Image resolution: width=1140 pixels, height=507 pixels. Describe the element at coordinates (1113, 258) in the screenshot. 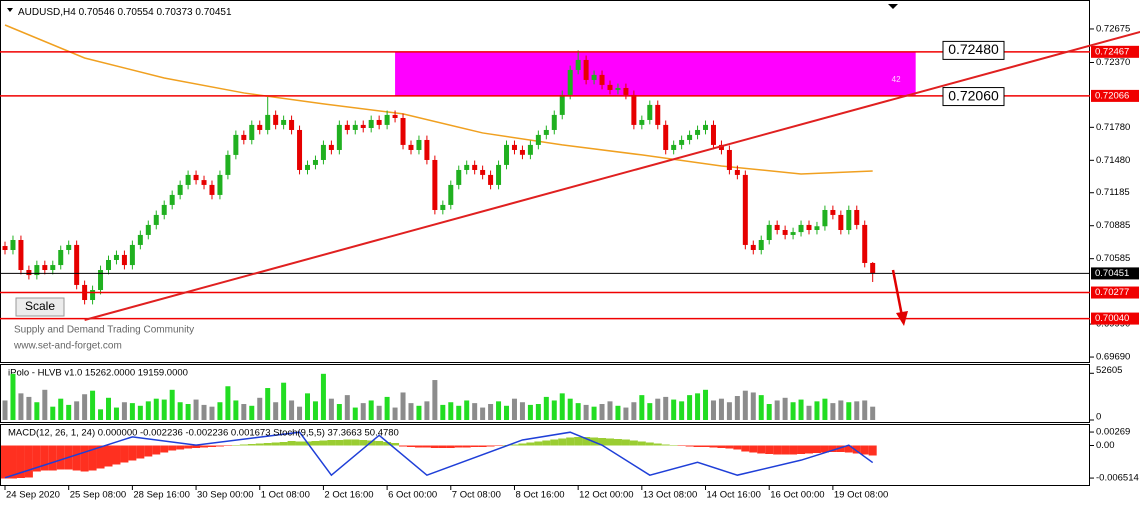

I see `y-tick-label: 0.70585` at that location.